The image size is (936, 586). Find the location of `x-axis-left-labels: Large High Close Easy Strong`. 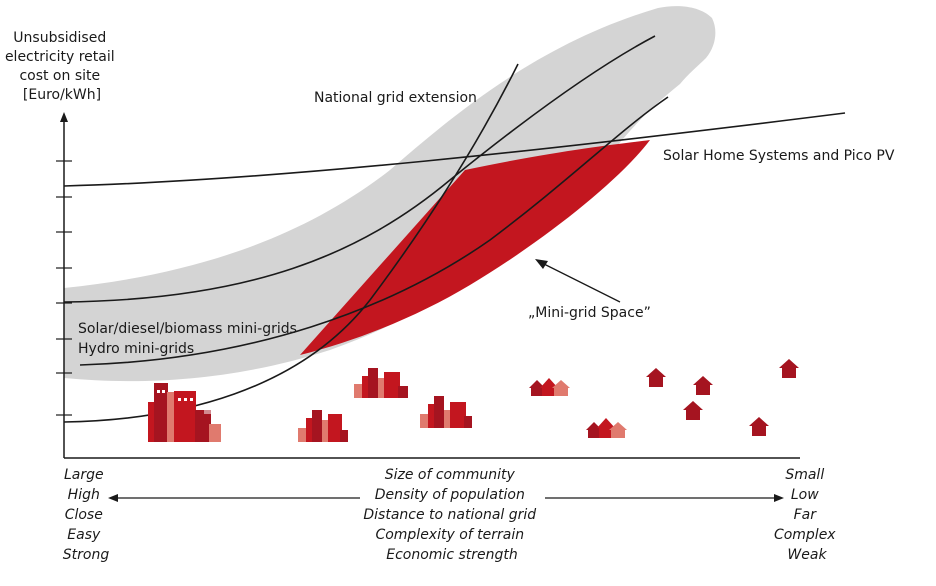

x-axis-left-labels: Large High Close Easy Strong is located at coordinates (86, 515).